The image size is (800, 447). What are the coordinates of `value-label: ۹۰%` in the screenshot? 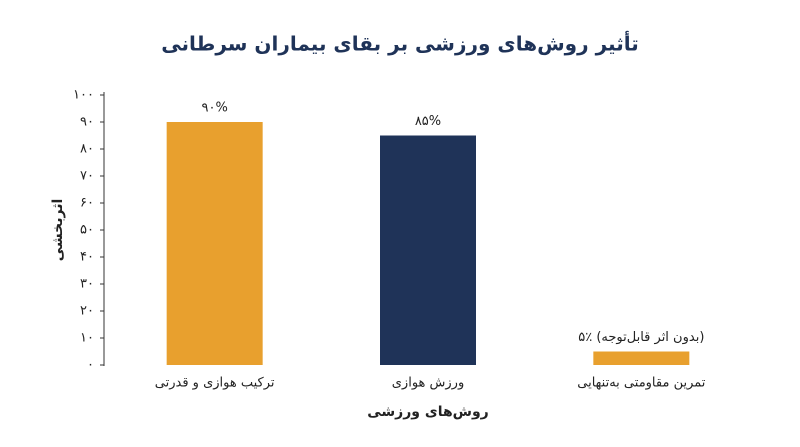 It's located at (215, 108).